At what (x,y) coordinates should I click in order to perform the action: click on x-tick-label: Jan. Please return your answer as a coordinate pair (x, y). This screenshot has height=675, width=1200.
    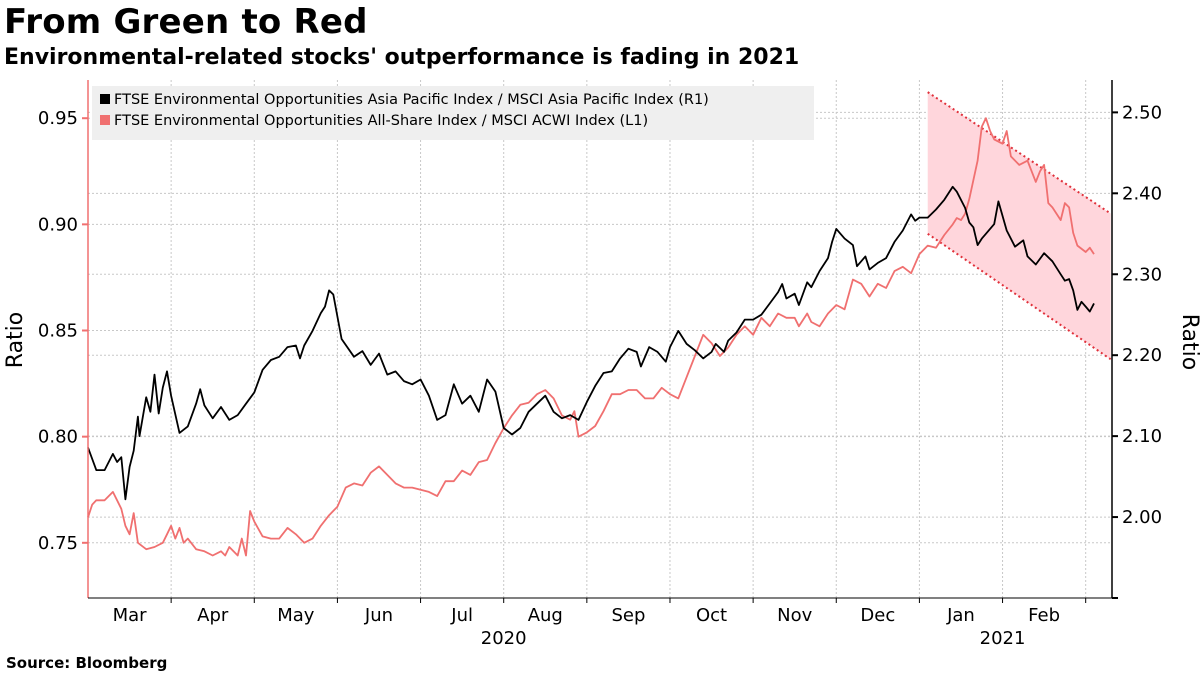
    Looking at the image, I should click on (960, 615).